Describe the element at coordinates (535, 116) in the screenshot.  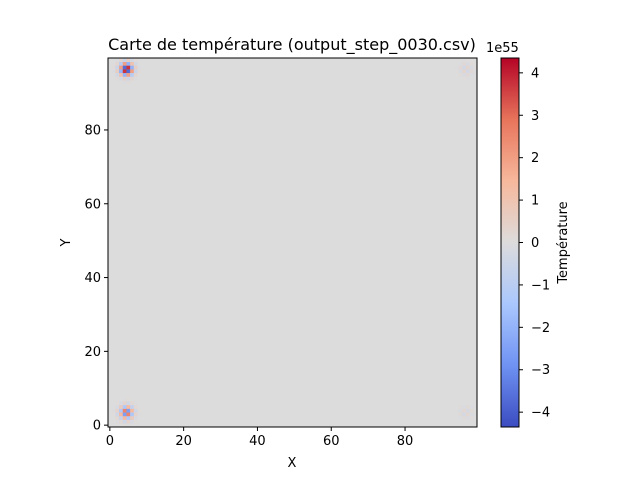
I see `colorbar-tick-label: 3` at that location.